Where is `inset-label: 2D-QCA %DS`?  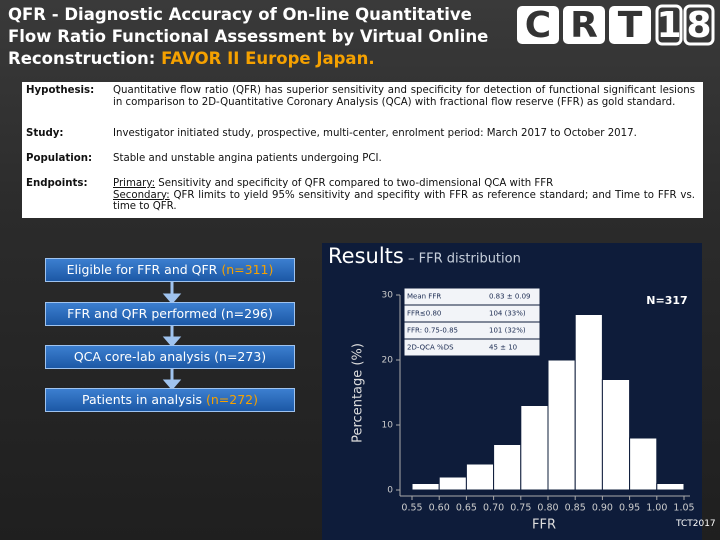 inset-label: 2D-QCA %DS is located at coordinates (430, 348).